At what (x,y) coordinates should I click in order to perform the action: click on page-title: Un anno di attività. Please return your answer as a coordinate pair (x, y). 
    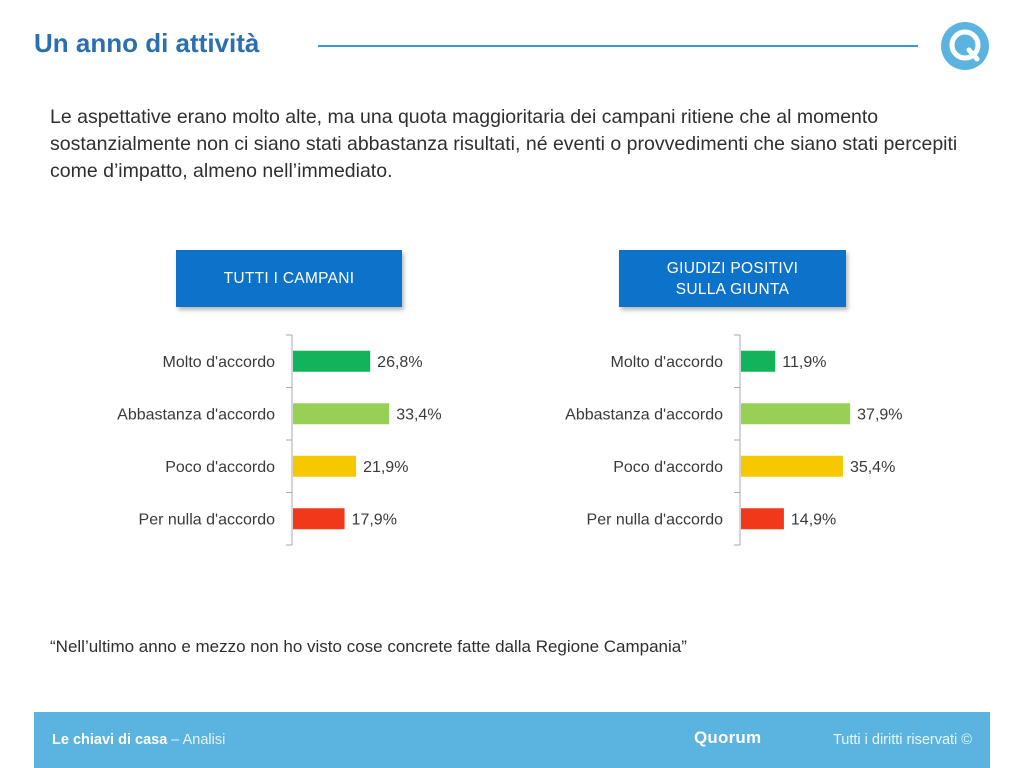
    Looking at the image, I should click on (147, 43).